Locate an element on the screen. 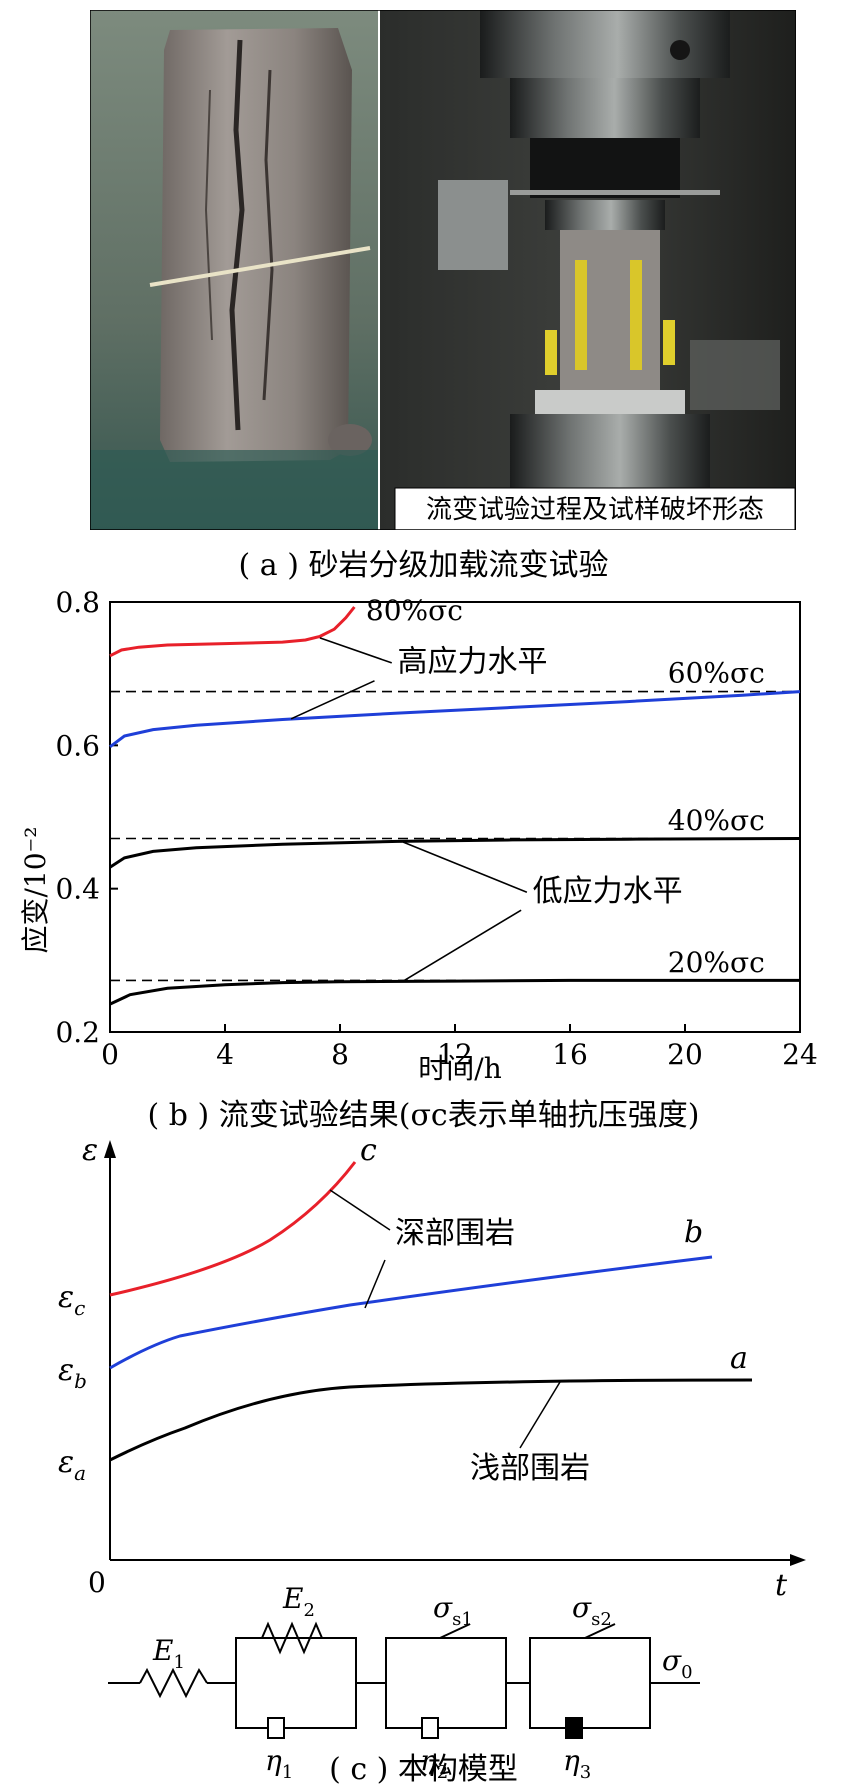 The width and height of the screenshot is (847, 1788). shallow-surrounding-rock-label: 浅部围岩 is located at coordinates (530, 1468).